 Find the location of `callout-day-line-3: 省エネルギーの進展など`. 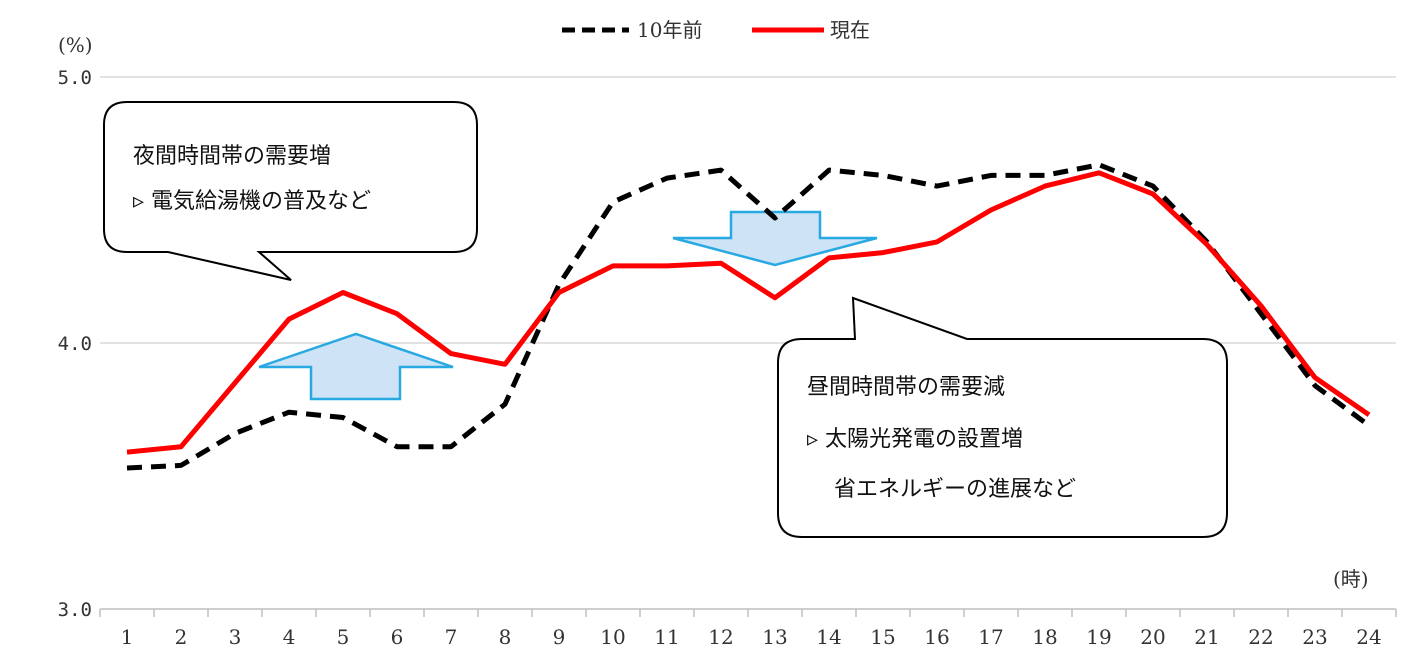

callout-day-line-3: 省エネルギーの進展など is located at coordinates (955, 489).